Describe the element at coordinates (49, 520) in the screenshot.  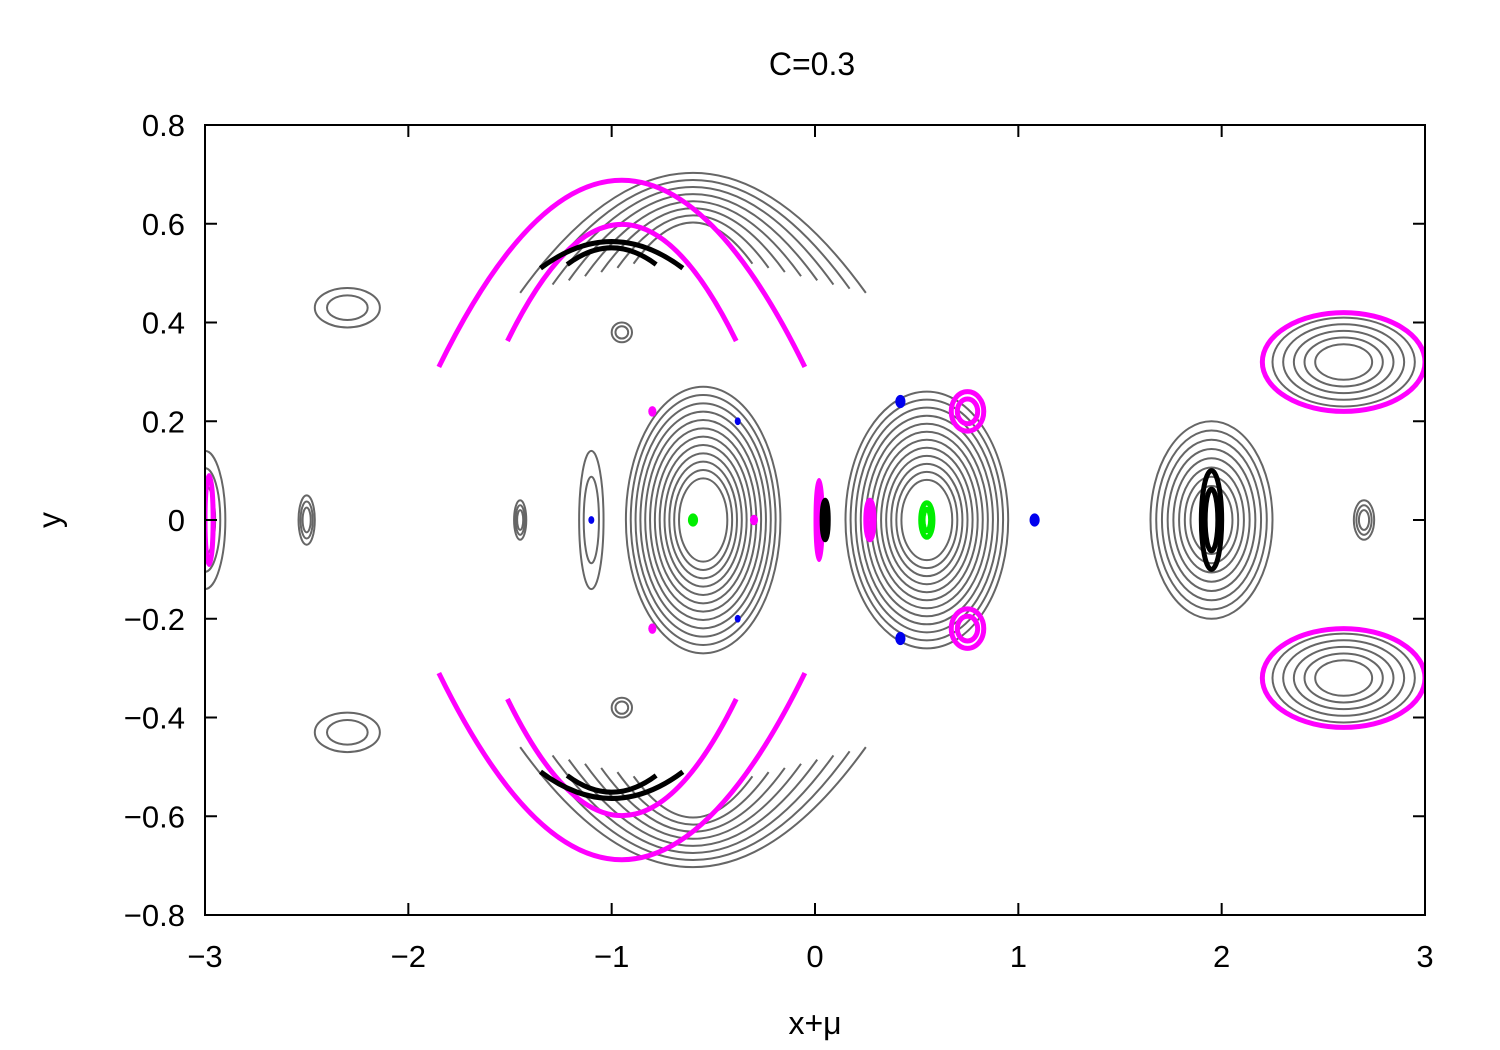
I see `y-axis-label: y` at that location.